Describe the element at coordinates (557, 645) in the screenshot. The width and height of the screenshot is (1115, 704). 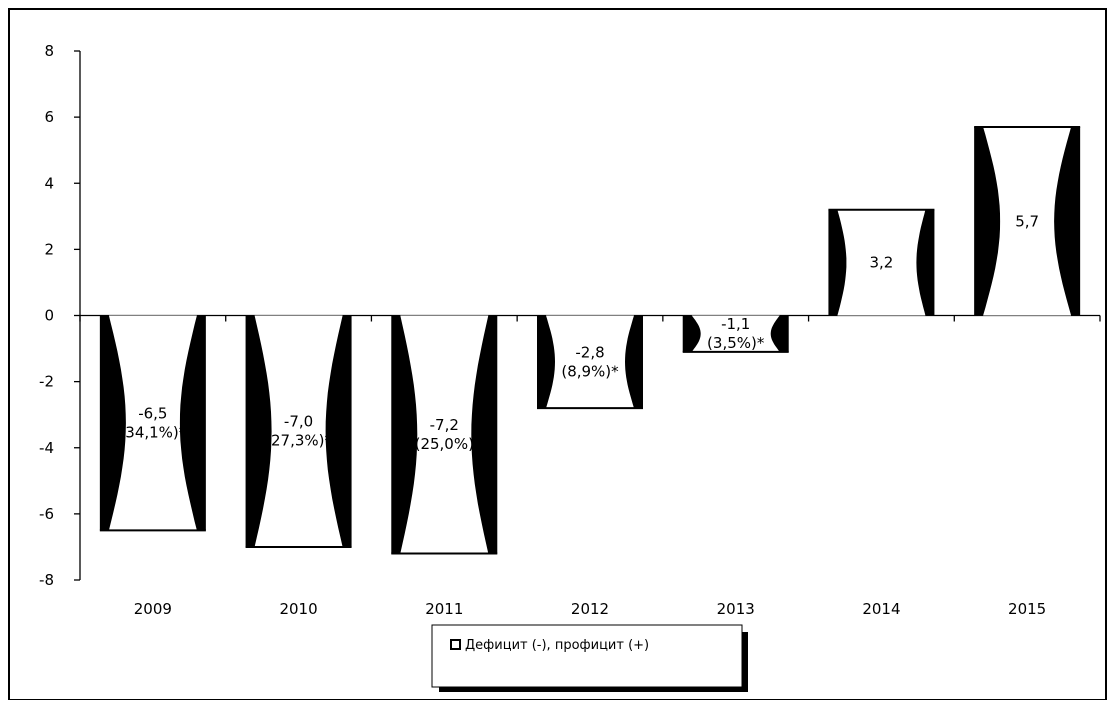
I see `legend-label: Дефицит (-), профицит (+)` at that location.